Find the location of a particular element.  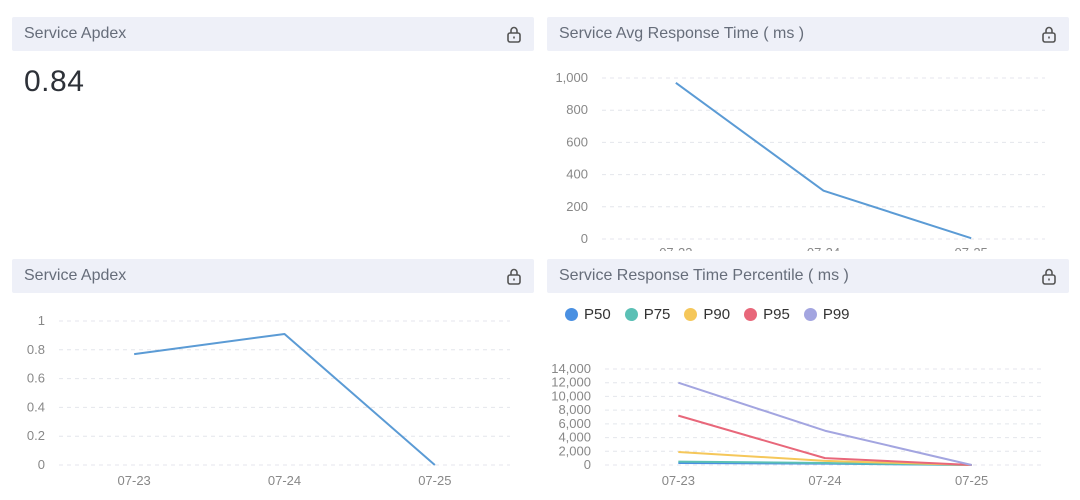

panel-title: Service Avg Response Time ( ms ) is located at coordinates (682, 33).